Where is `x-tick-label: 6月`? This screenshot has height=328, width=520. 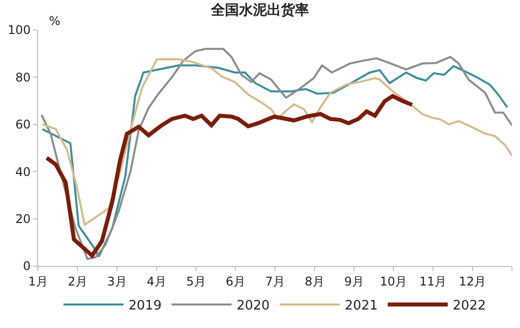 x-tick-label: 6月 is located at coordinates (236, 281).